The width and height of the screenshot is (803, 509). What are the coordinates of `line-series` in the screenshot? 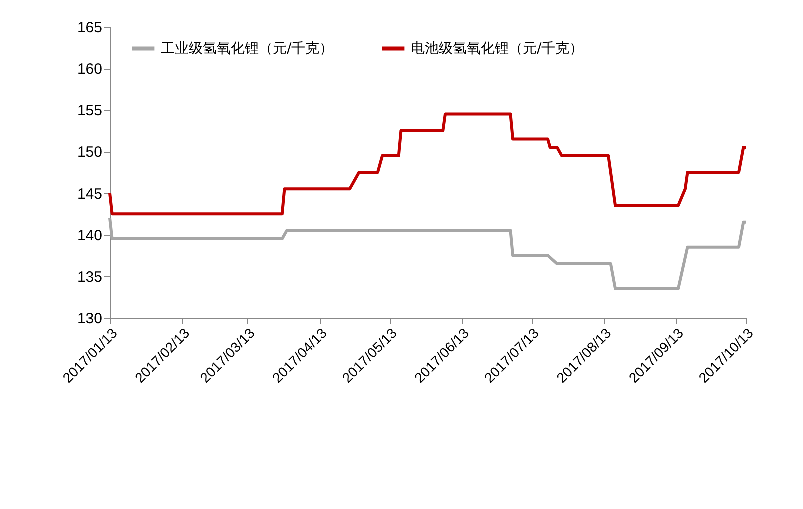 It's located at (428, 253).